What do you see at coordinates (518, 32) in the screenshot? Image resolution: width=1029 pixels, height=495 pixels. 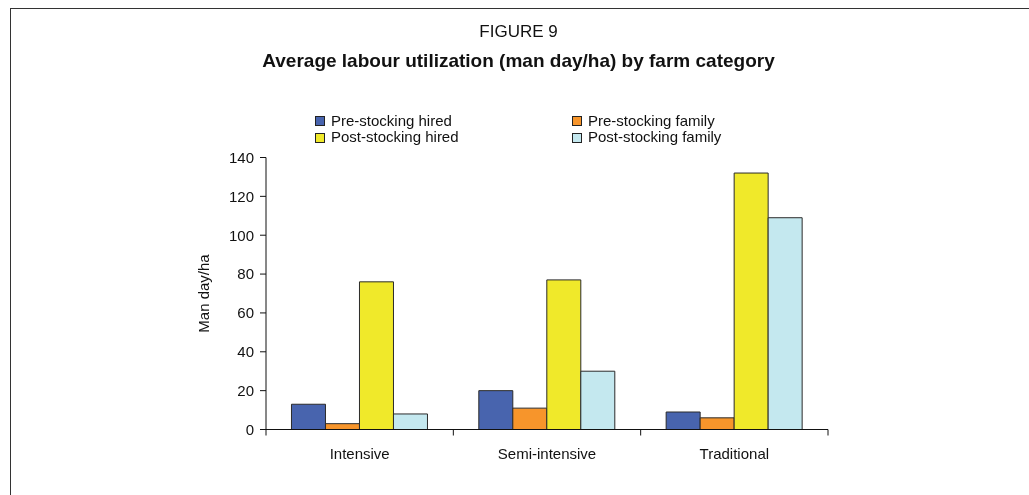 I see `caption: FIGURE 9` at bounding box center [518, 32].